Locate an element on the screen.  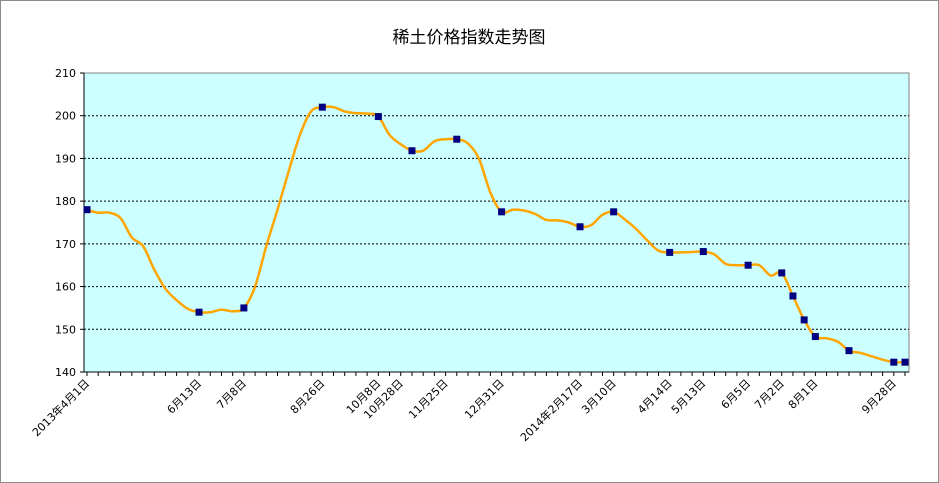
x-tick-label: 9月28日 is located at coordinates (879, 397).